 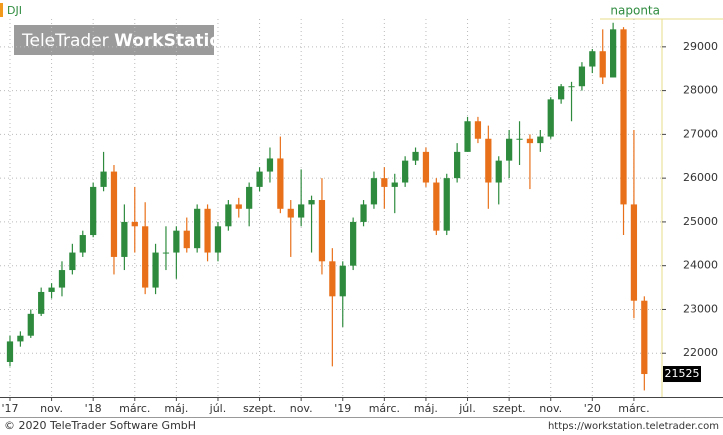 What do you see at coordinates (700, 133) in the screenshot?
I see `y-tick-label: 27000` at bounding box center [700, 133].